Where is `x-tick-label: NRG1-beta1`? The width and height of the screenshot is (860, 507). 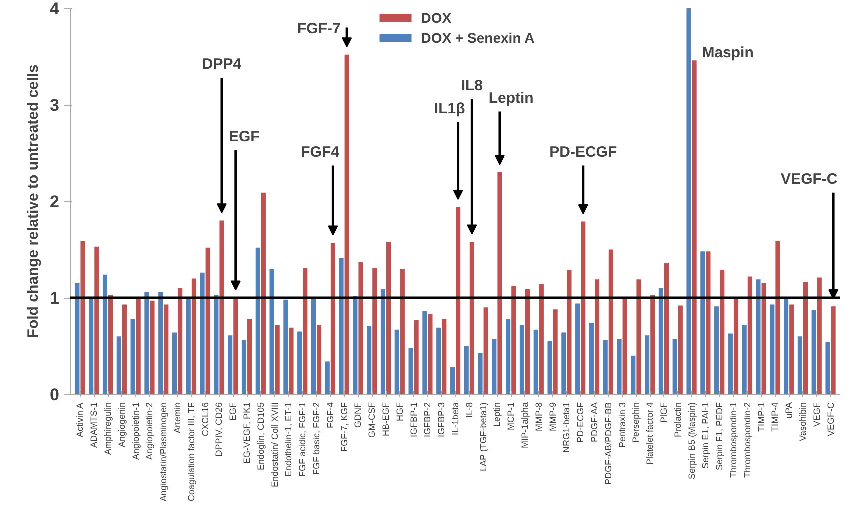 x-tick-label: NRG1-beta1 is located at coordinates (567, 428).